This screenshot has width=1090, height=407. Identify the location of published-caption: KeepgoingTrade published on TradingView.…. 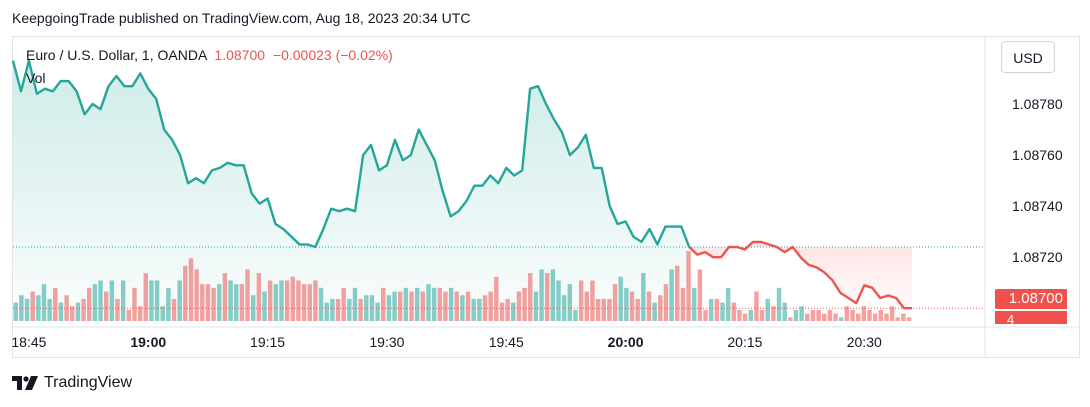
(241, 18).